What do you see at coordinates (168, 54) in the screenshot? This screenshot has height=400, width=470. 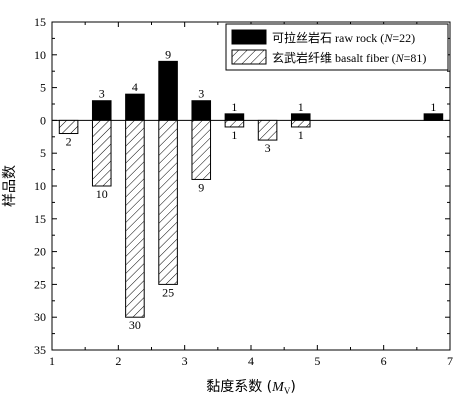 I see `data-label-raw-rock: 9` at bounding box center [168, 54].